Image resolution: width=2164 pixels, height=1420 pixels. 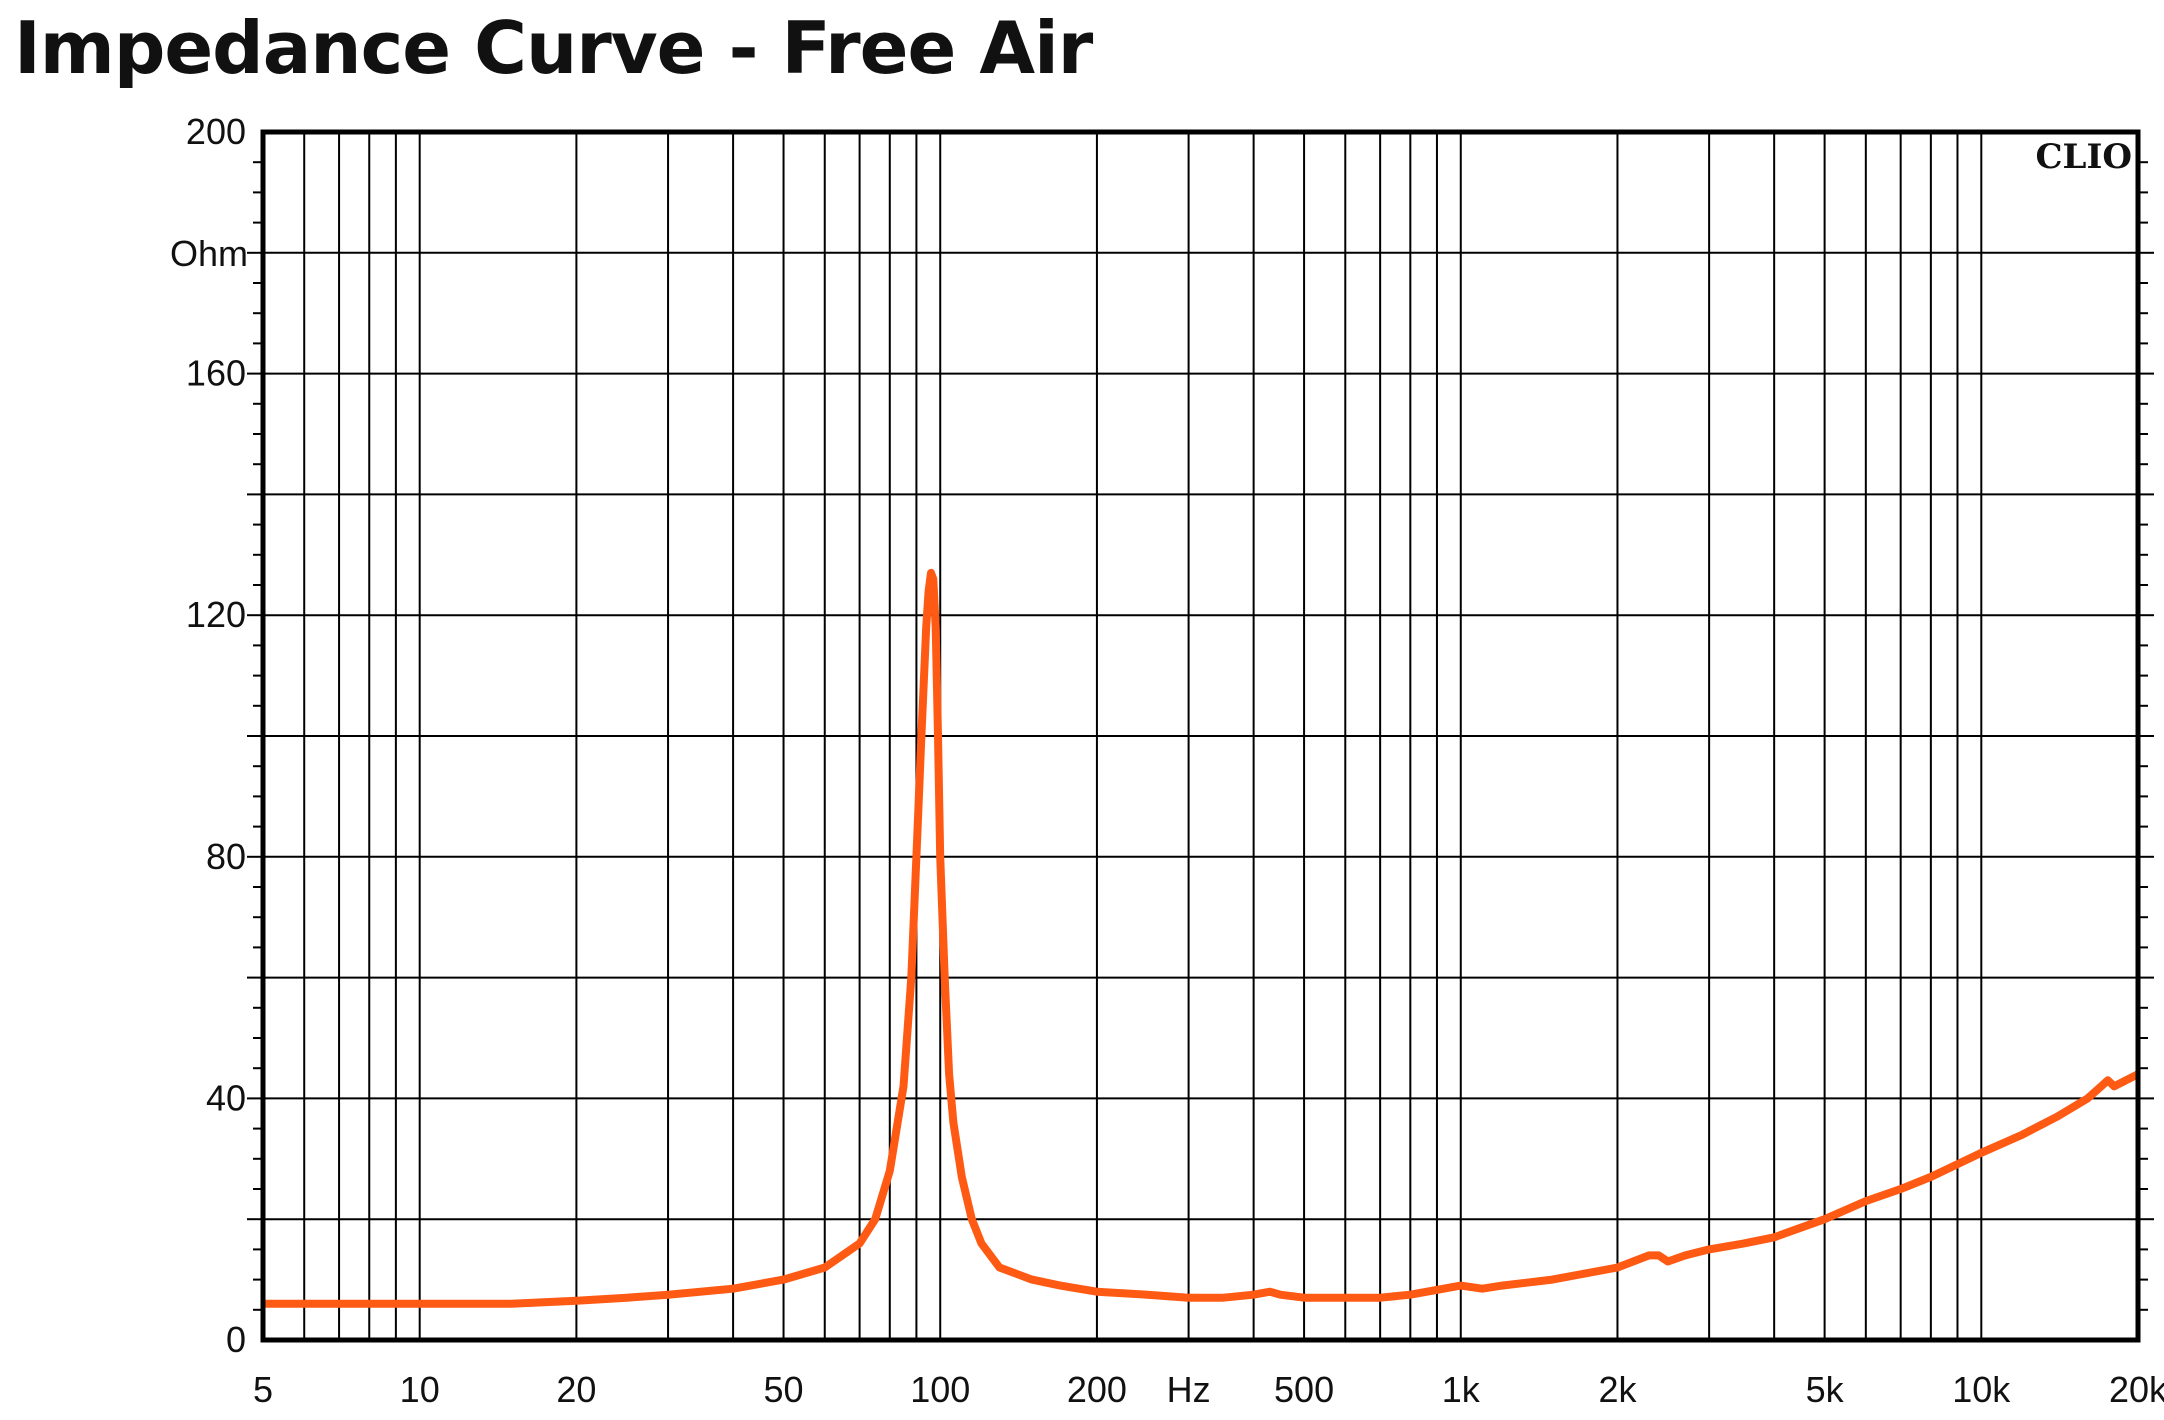 I want to click on x-tick-labels: 5 10 20 50 100 200 500 1k 2k 5k 10k 20k, so click(x=1208, y=1389).